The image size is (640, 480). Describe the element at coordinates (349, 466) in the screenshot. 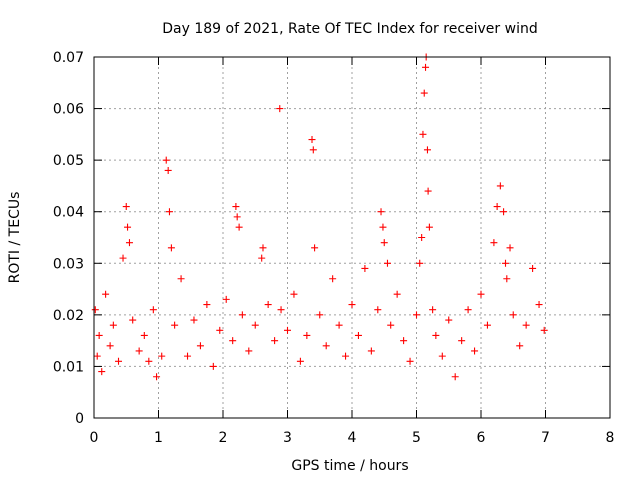

I see `x-axis-label: GPS time / hours` at that location.